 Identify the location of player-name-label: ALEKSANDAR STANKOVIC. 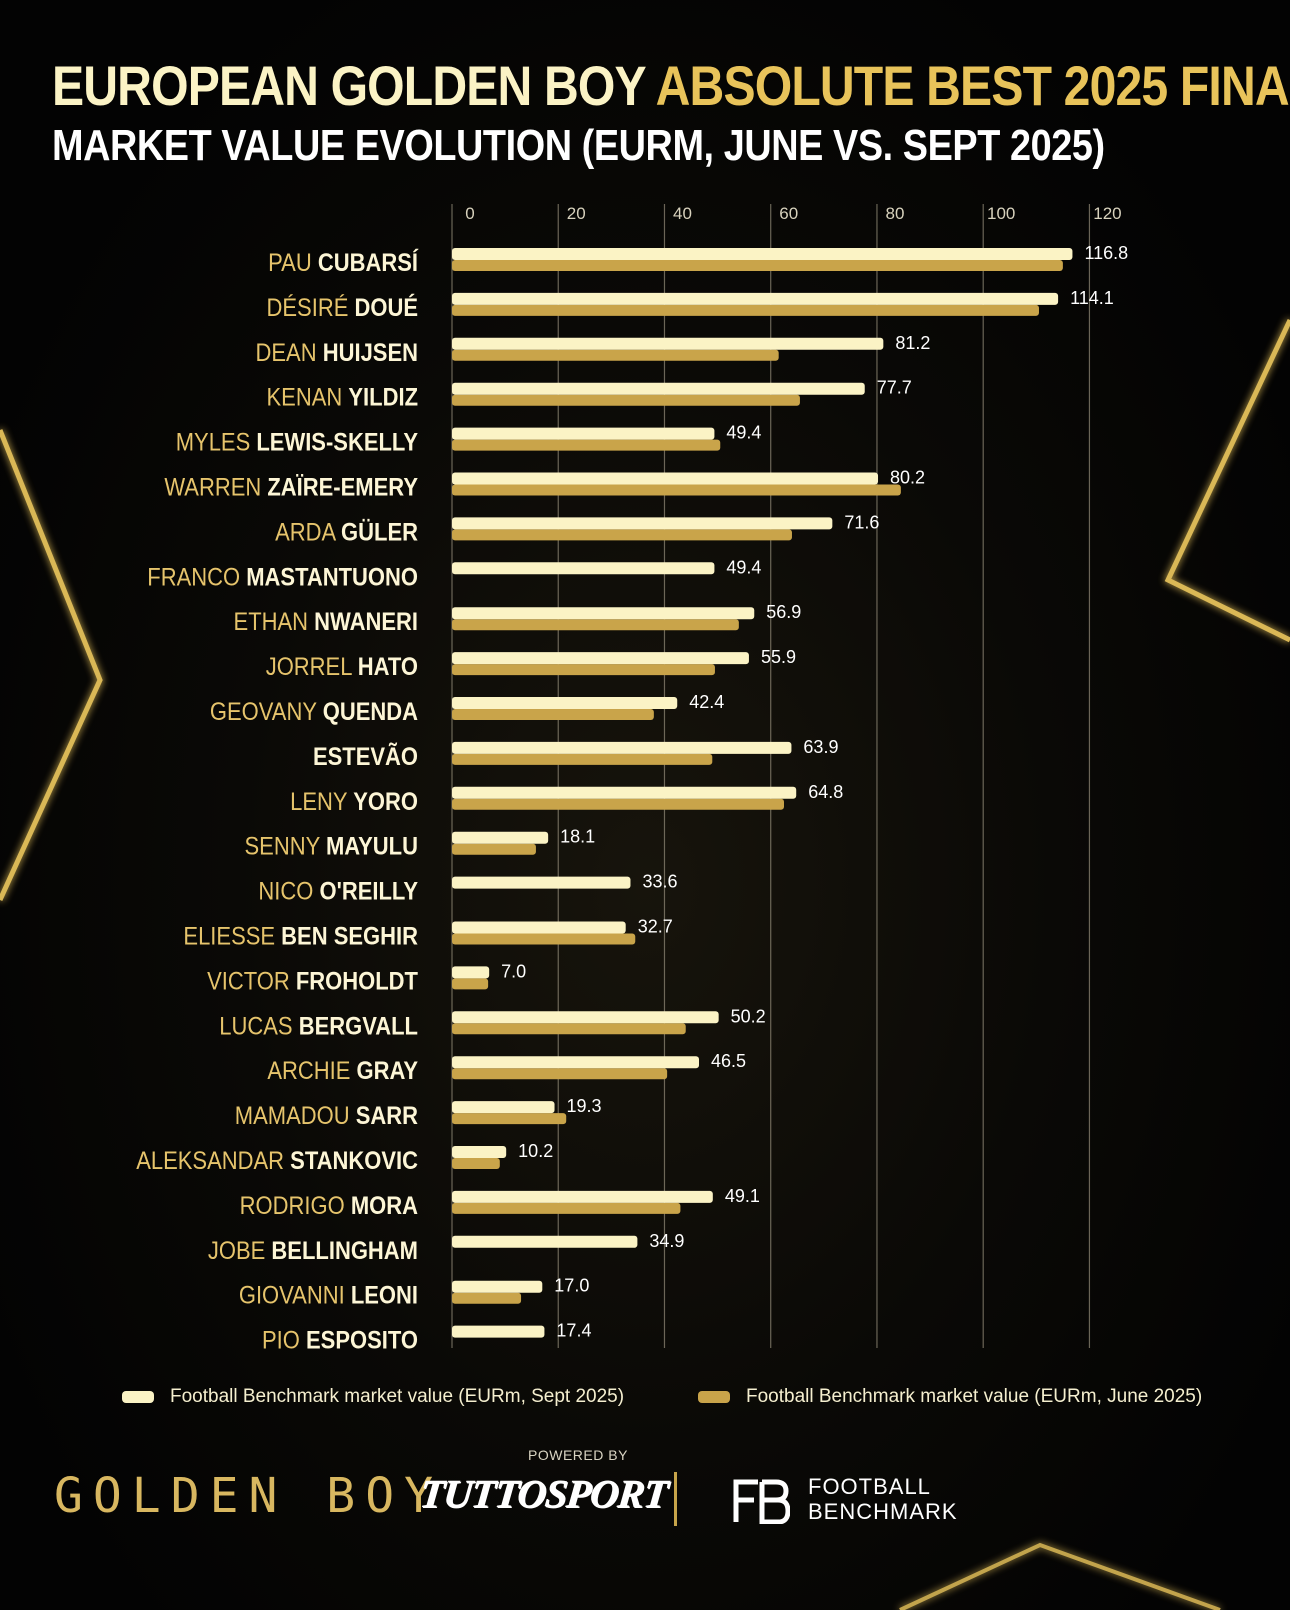
(277, 1161).